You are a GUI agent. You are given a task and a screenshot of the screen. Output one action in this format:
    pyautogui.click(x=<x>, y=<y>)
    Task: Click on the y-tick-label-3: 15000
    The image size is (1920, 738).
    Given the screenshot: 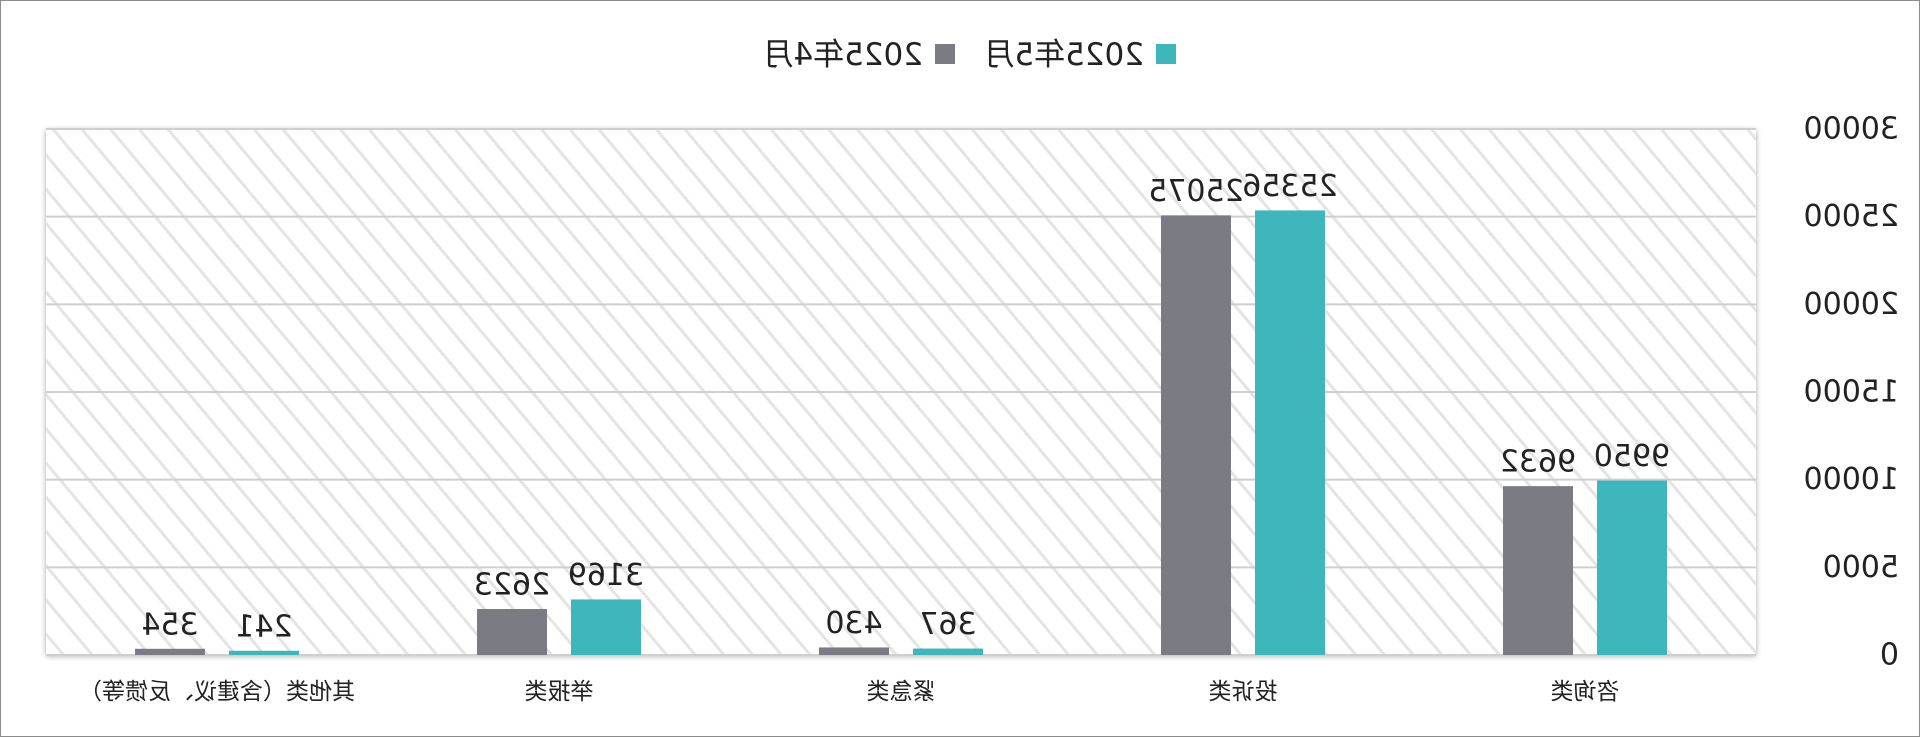 What is the action you would take?
    pyautogui.click(x=1851, y=392)
    